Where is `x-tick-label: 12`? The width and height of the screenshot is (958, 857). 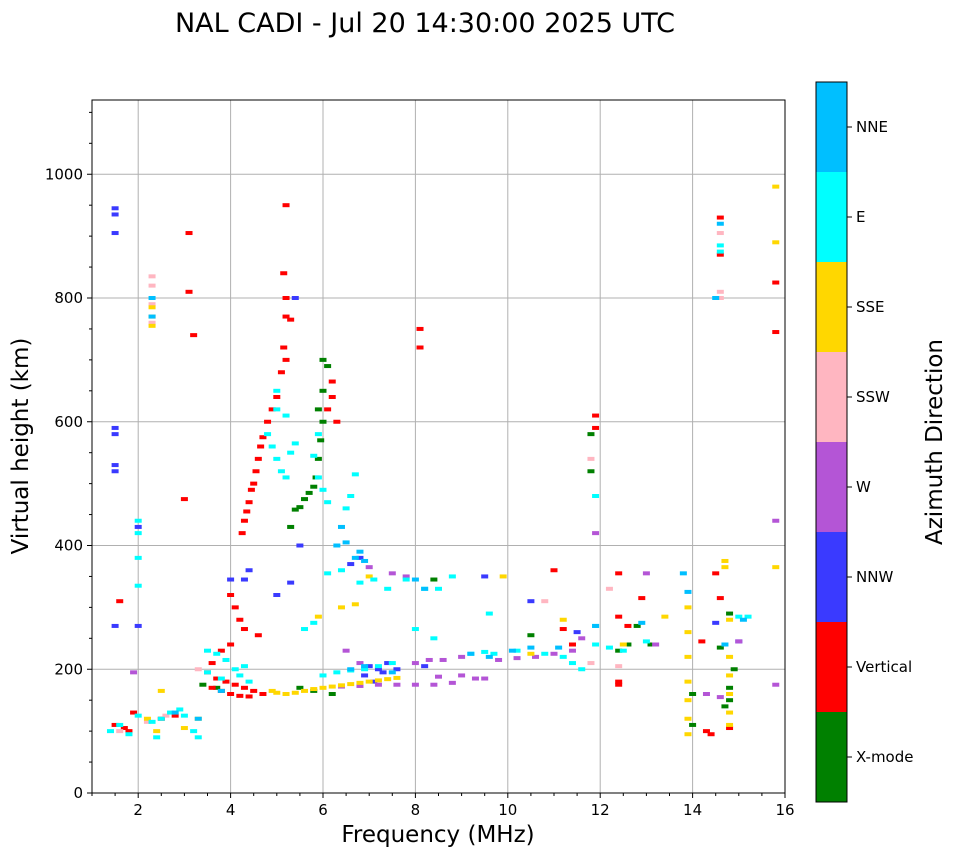
x-tick-label: 12 is located at coordinates (600, 810).